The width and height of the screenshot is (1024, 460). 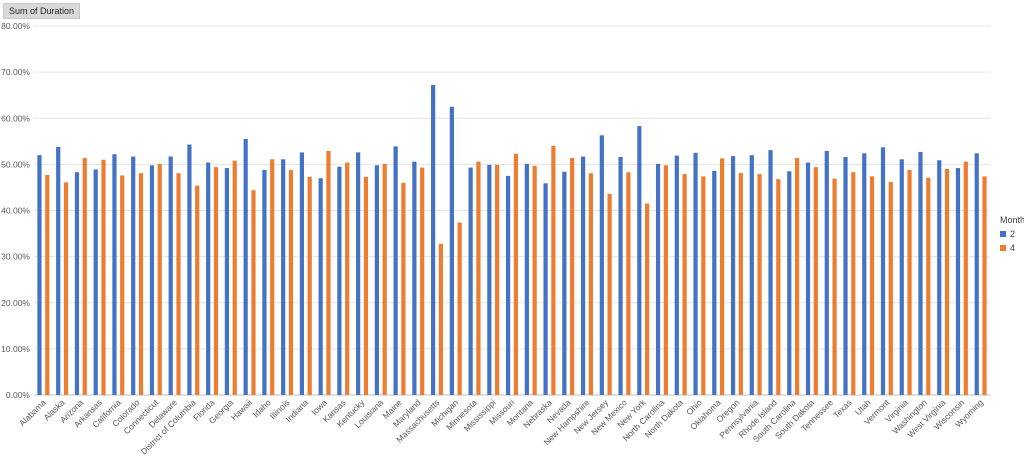 I want to click on legend-item-4: 4, so click(x=1012, y=248).